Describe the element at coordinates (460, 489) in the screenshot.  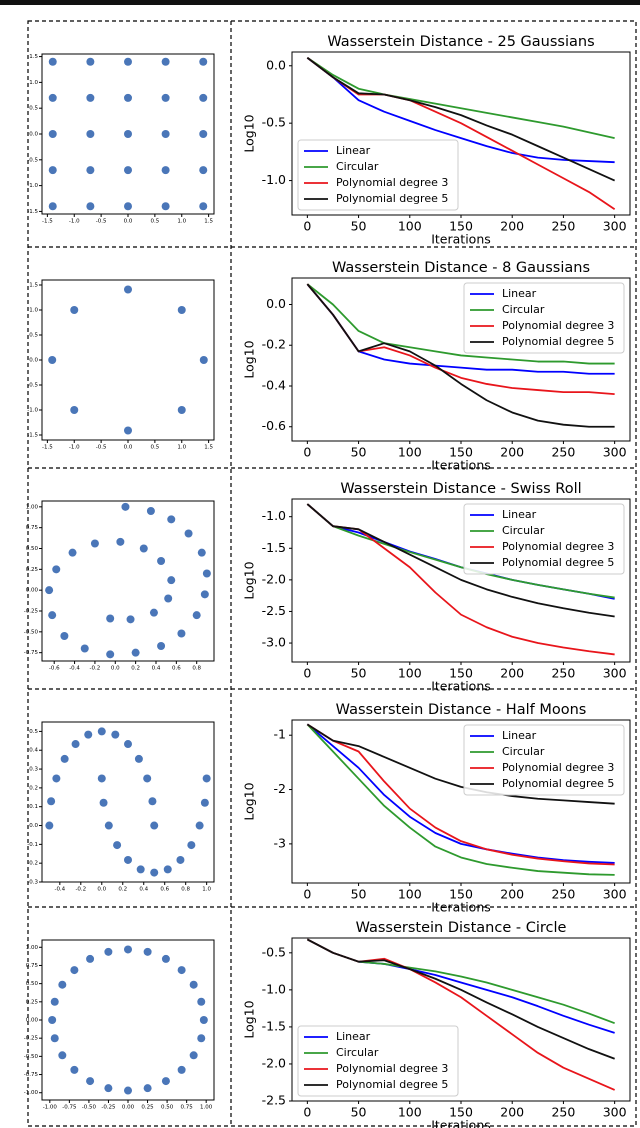
I see `chart-title: Wasserstein Distance - Swiss Roll` at that location.